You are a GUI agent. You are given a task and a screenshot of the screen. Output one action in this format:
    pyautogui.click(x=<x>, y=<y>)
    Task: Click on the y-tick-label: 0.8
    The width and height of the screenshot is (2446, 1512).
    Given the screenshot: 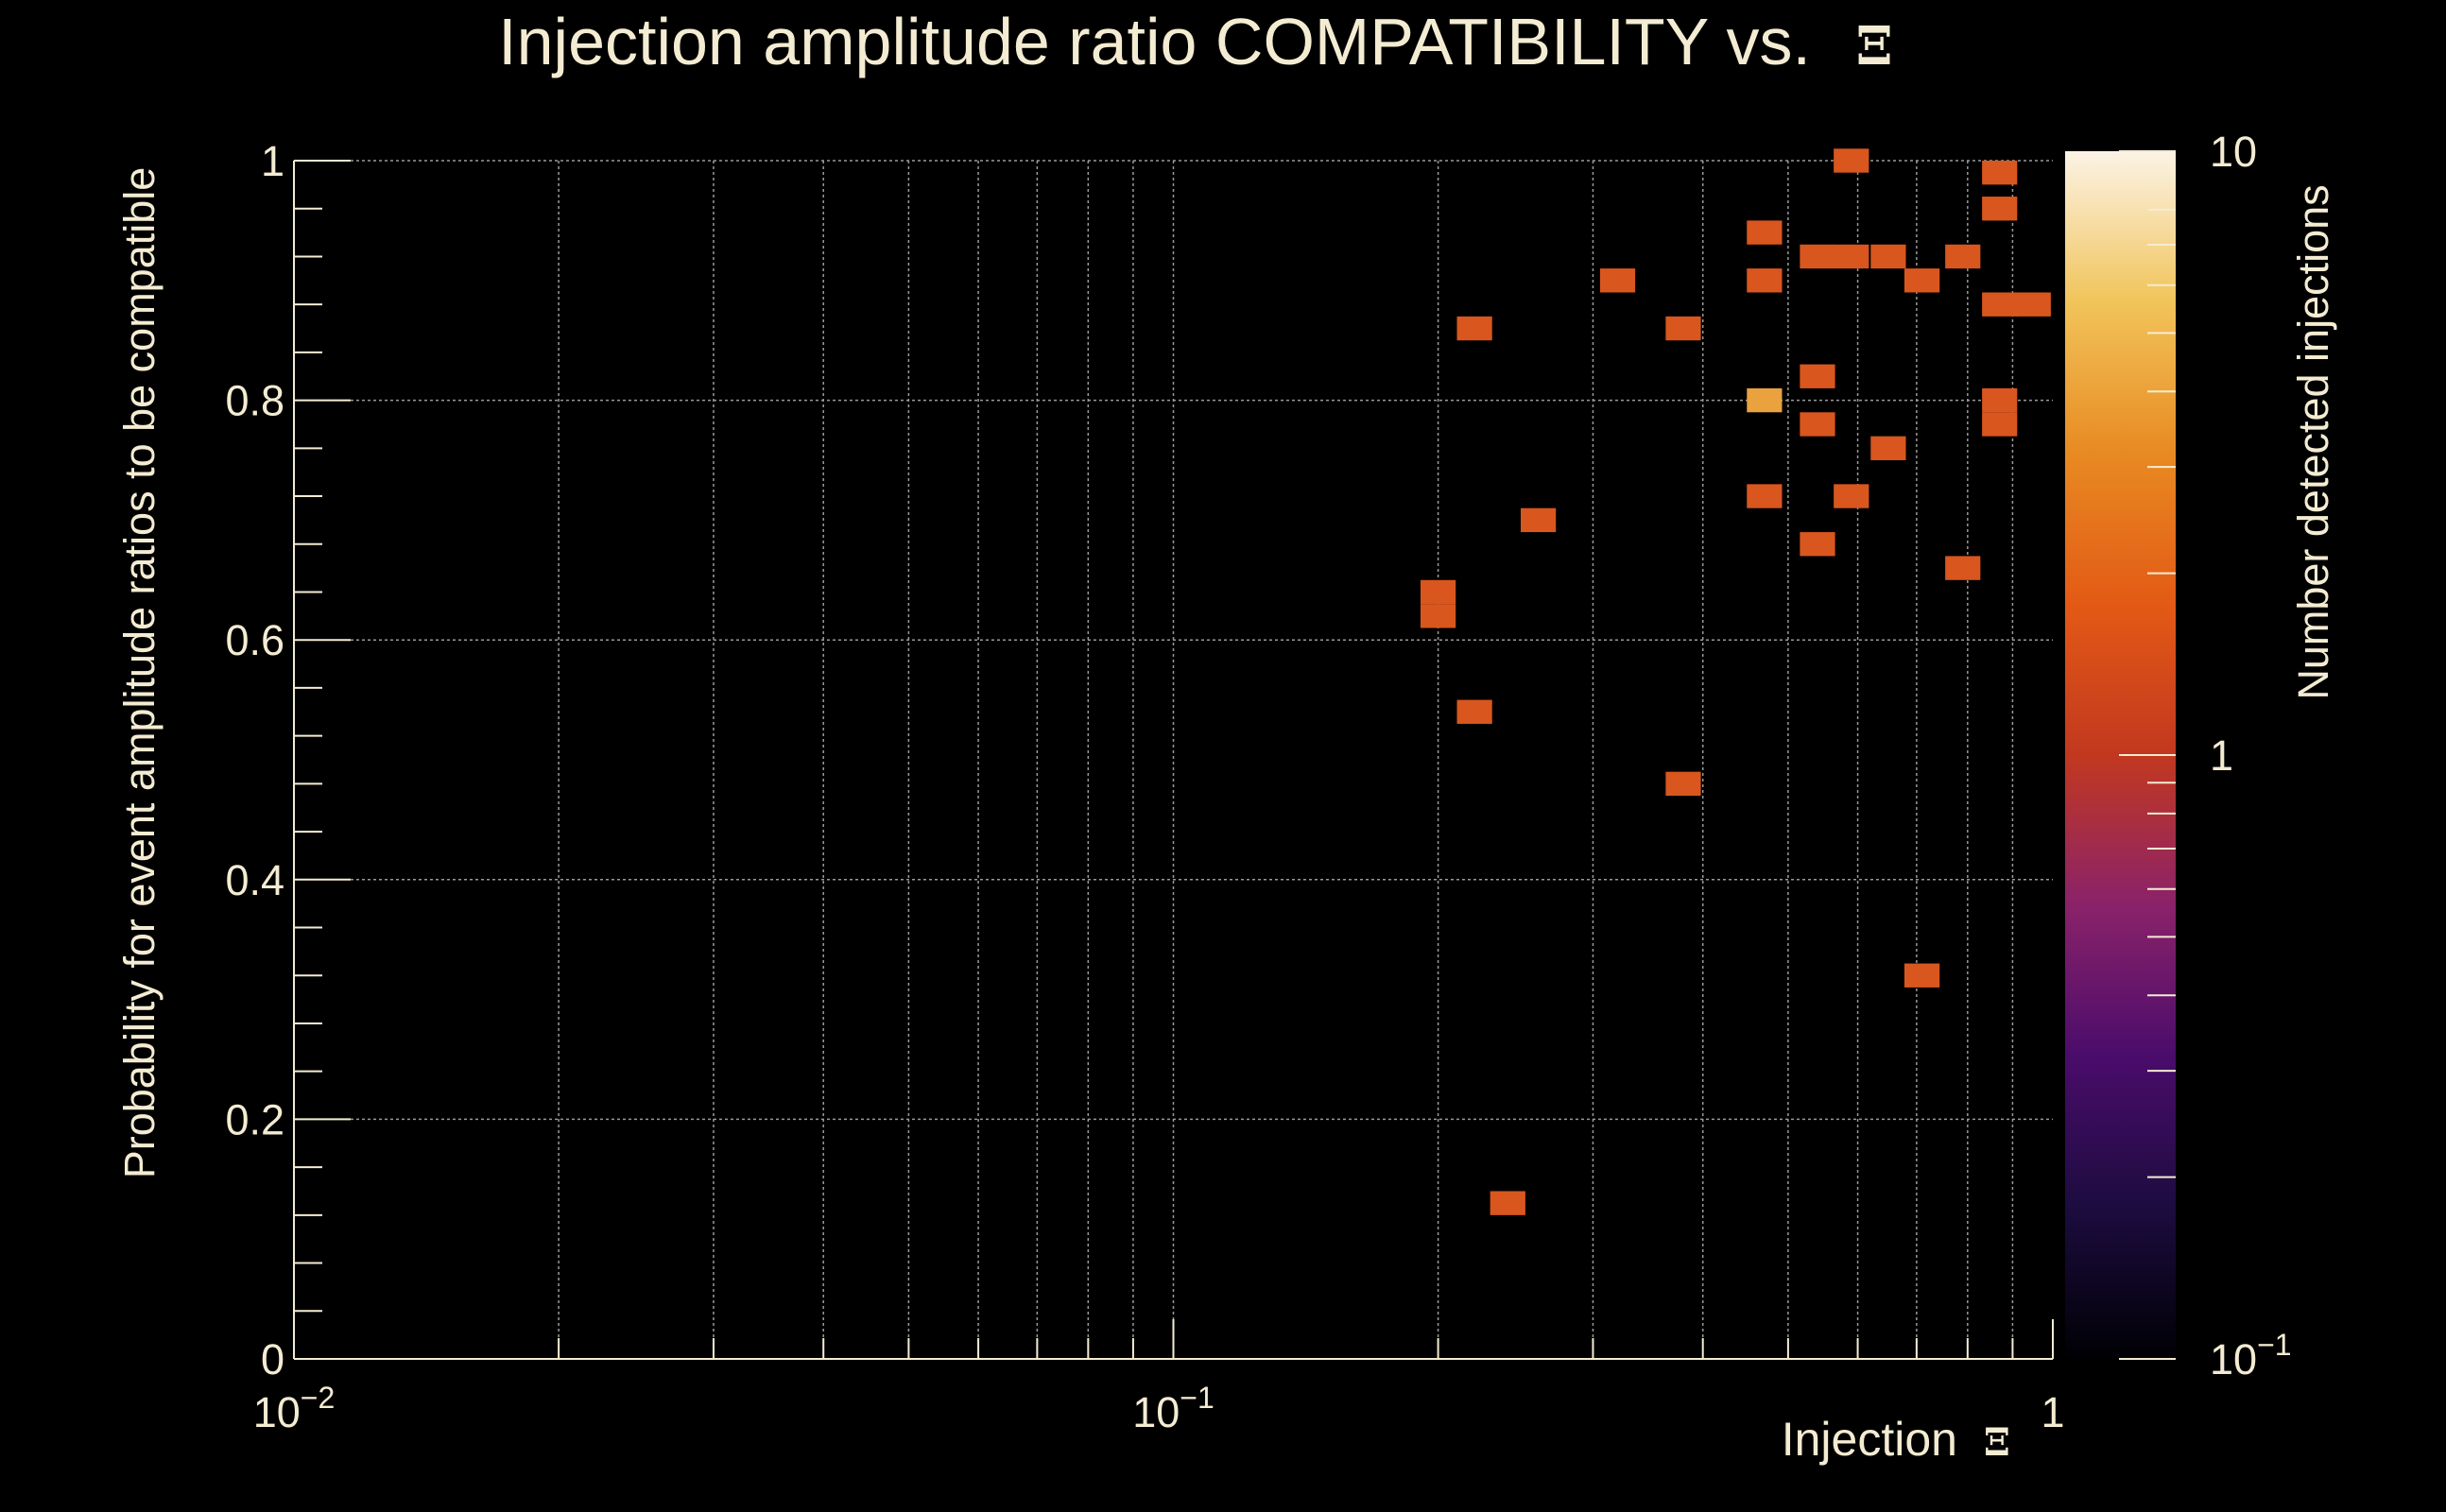 What is the action you would take?
    pyautogui.click(x=255, y=401)
    